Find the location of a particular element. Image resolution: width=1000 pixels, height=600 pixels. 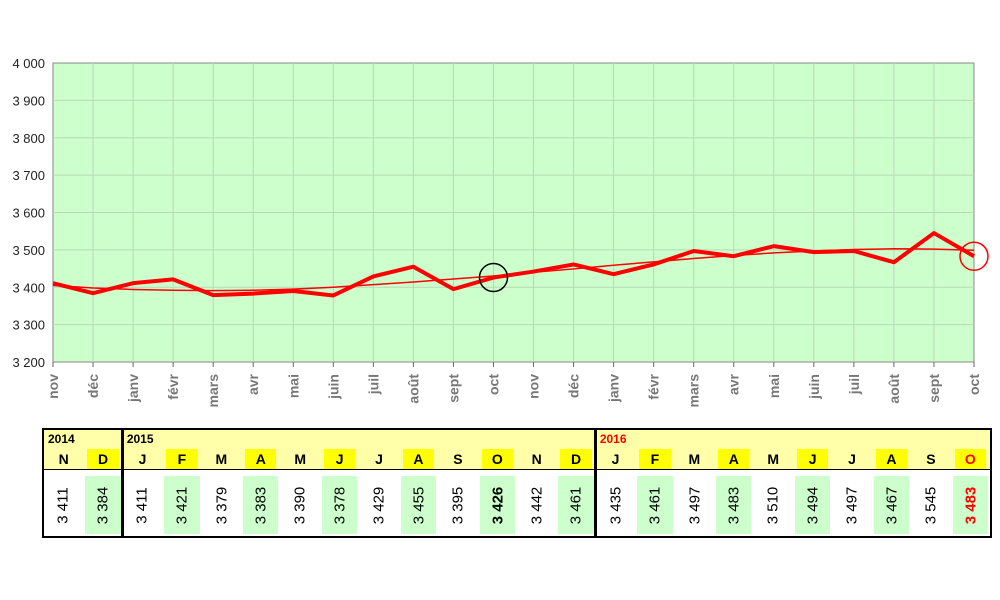

value-text: 3 455 is located at coordinates (418, 505).